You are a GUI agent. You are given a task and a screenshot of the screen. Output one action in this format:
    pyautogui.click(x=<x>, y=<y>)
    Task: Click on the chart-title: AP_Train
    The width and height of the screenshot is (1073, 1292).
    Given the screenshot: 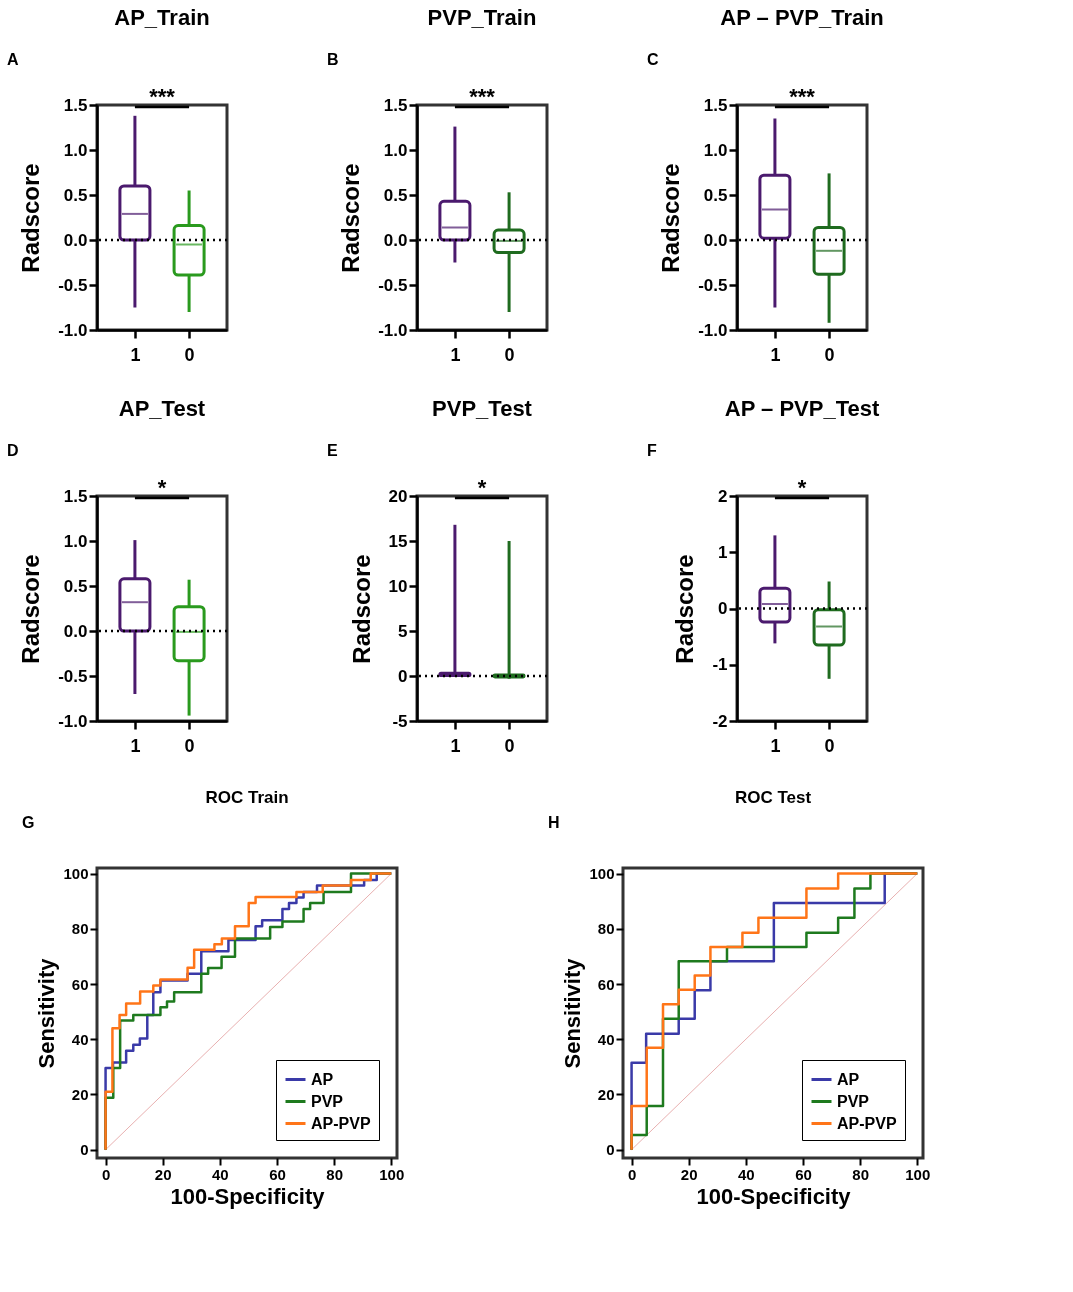 What is the action you would take?
    pyautogui.click(x=162, y=17)
    